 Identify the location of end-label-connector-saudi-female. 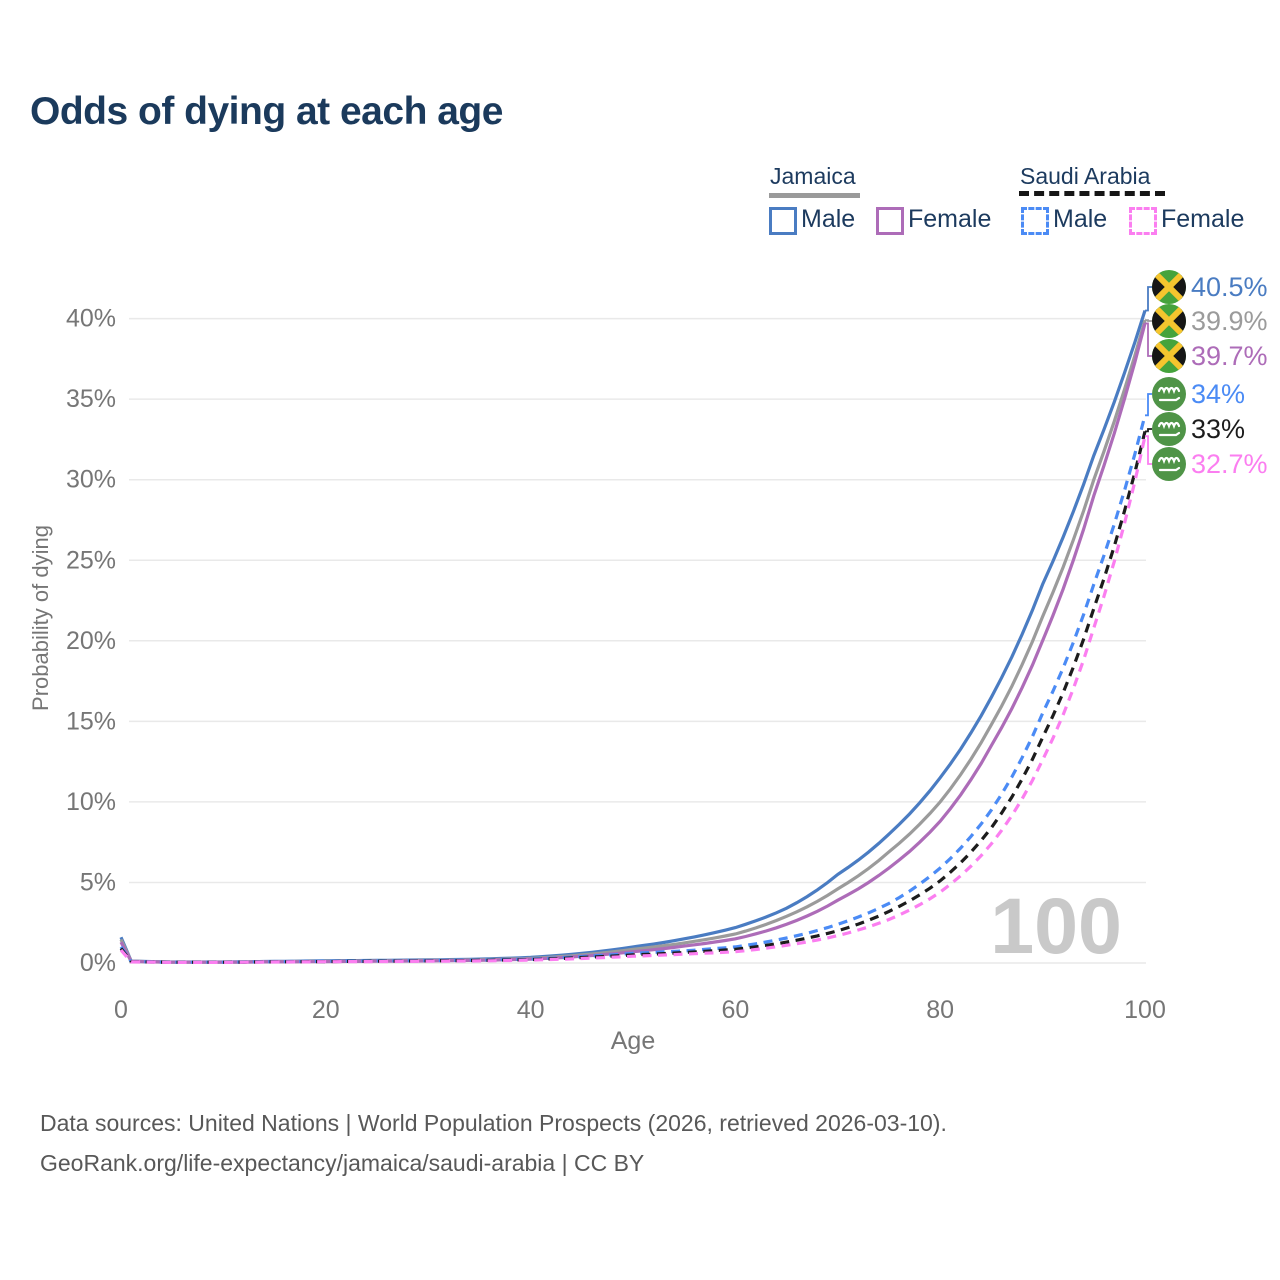
(1148, 450).